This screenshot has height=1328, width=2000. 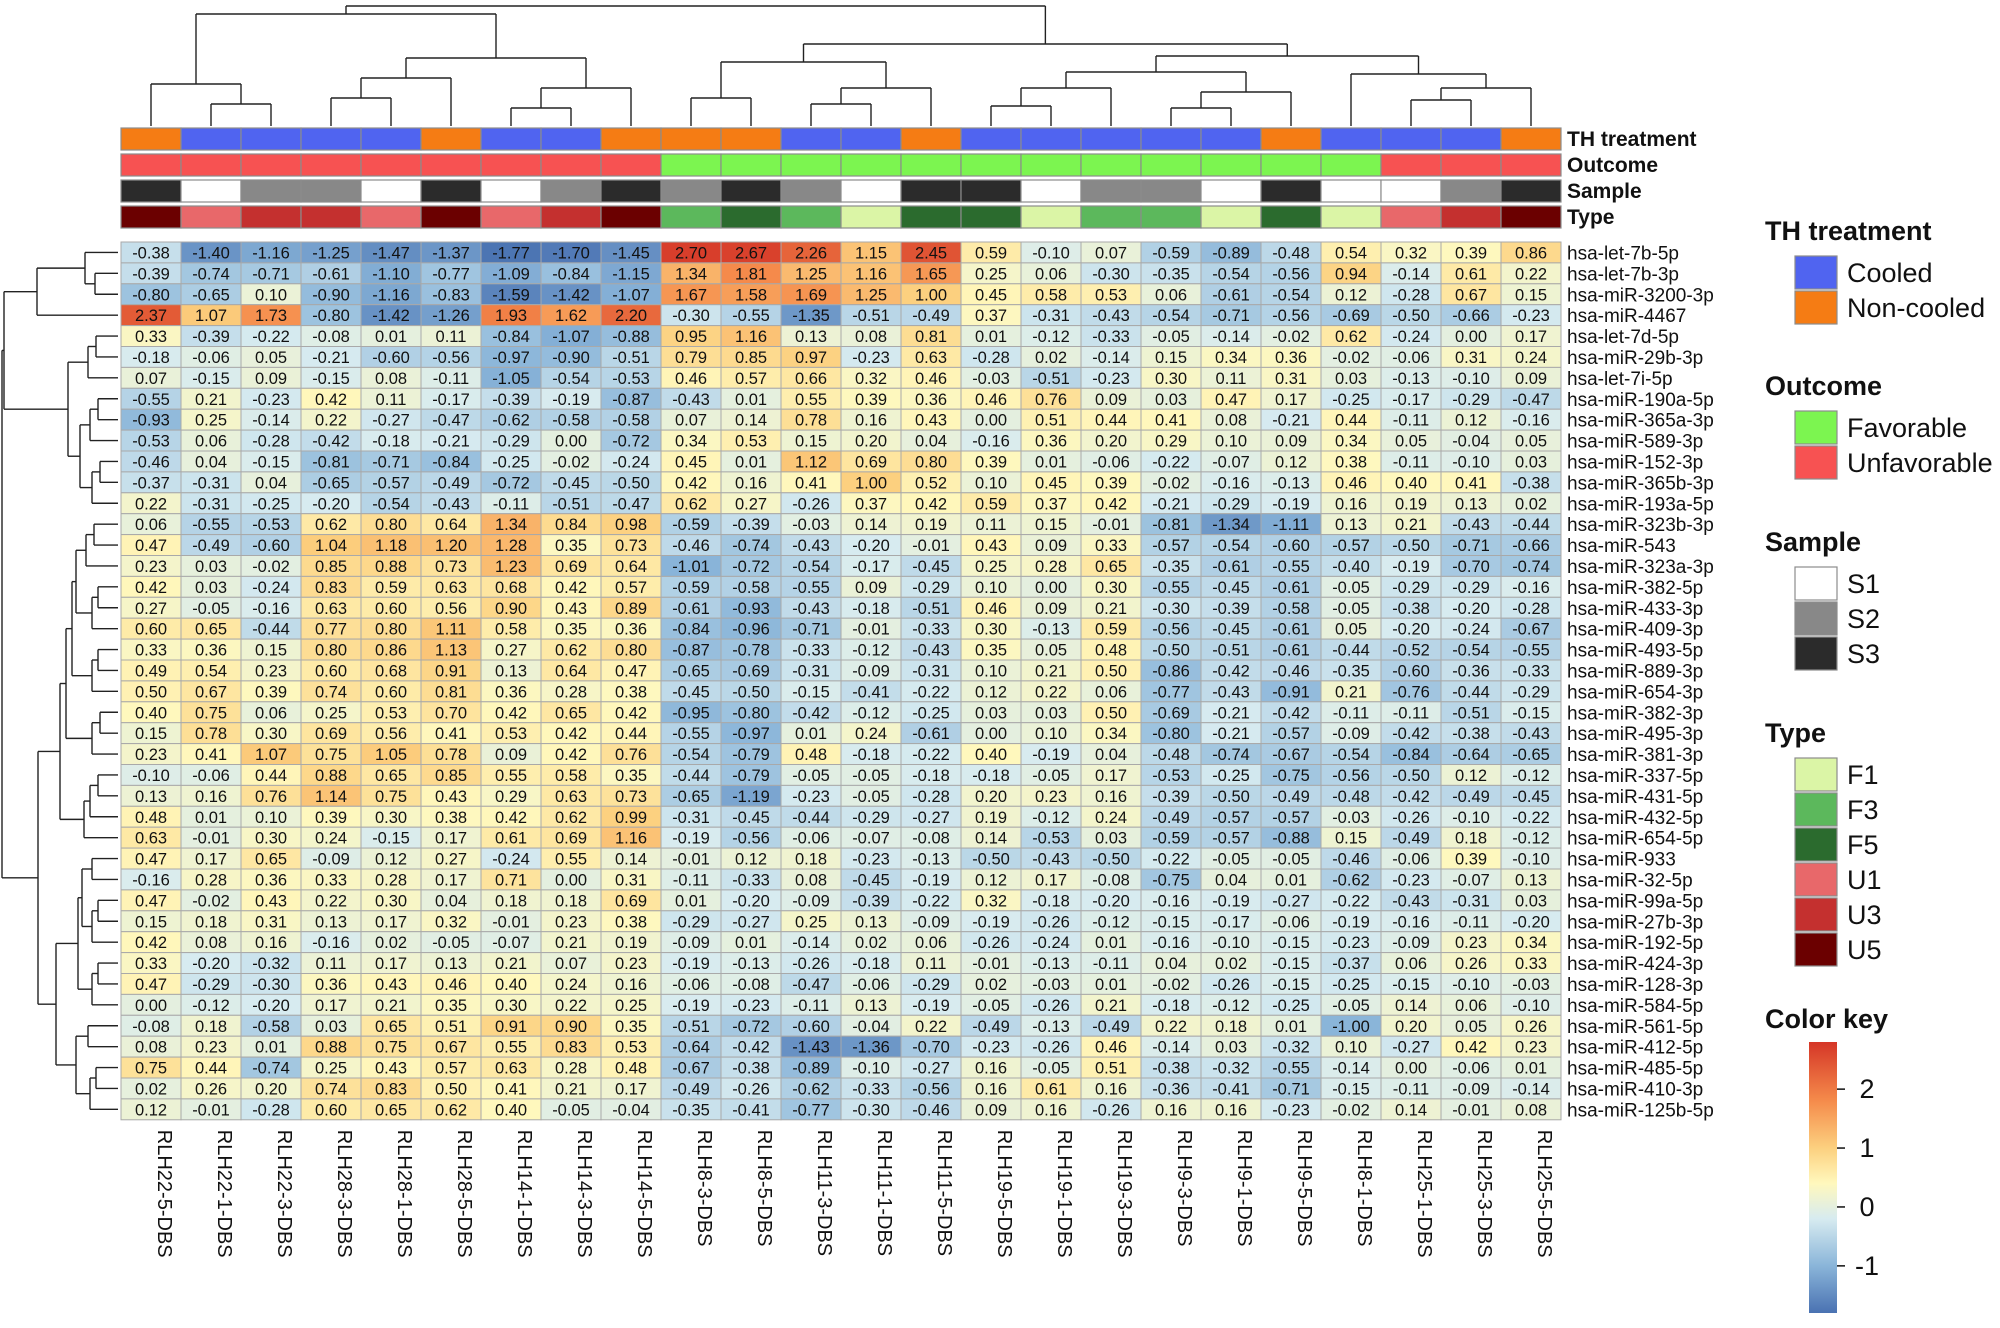 I want to click on cell-value: -0.11, so click(x=1471, y=922).